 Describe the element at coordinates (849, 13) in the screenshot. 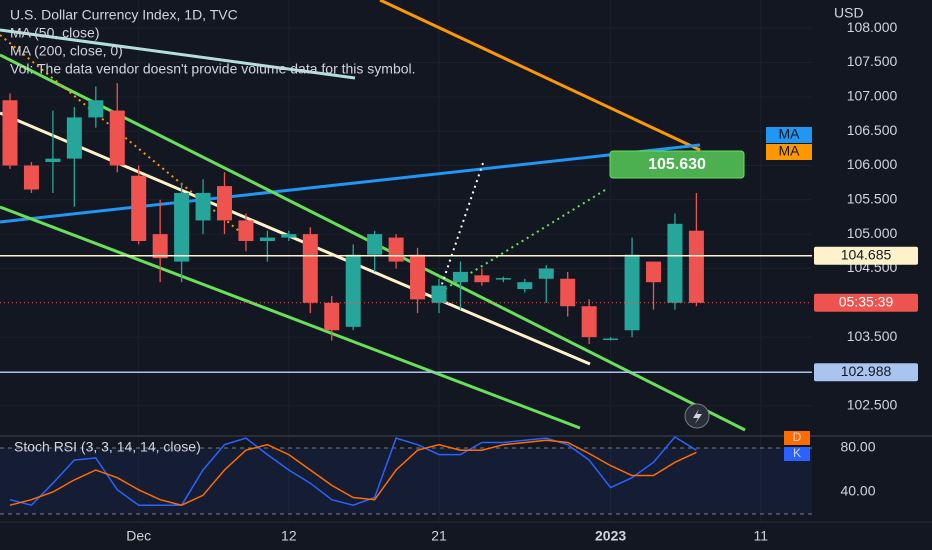

I see `currency: USD` at that location.